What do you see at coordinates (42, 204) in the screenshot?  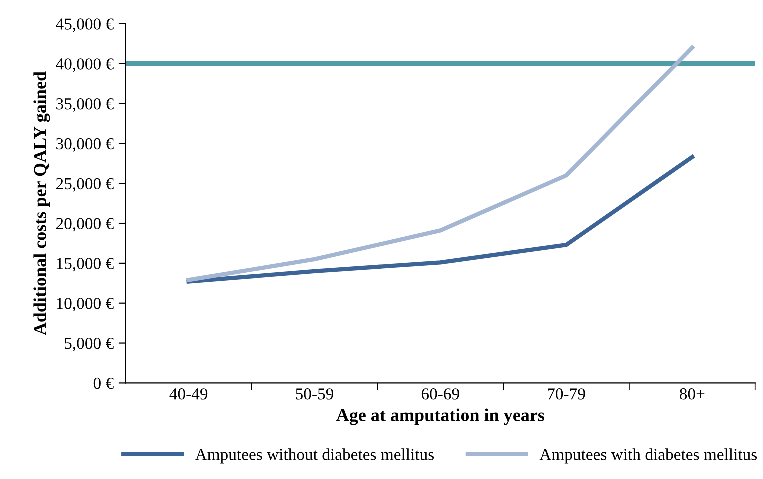 I see `y-axis-title: Additional costs per QALY gained` at bounding box center [42, 204].